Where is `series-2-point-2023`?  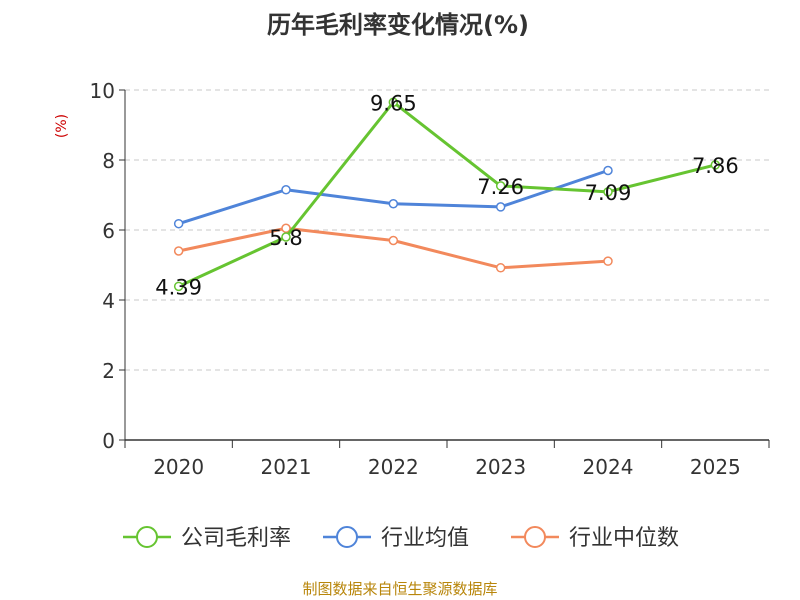
series-2-point-2023 is located at coordinates (500, 268).